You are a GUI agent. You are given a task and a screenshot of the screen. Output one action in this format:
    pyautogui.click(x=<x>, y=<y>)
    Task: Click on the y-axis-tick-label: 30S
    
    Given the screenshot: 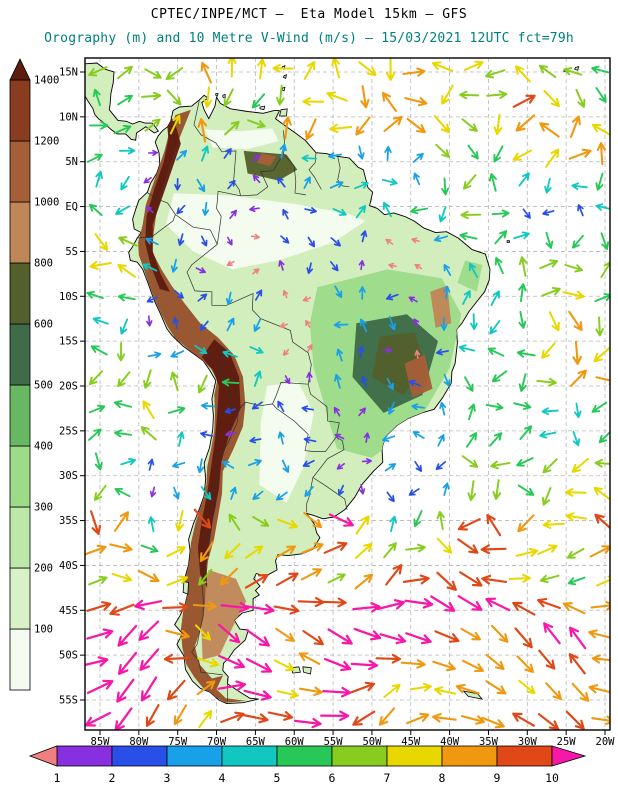 What is the action you would take?
    pyautogui.click(x=68, y=476)
    